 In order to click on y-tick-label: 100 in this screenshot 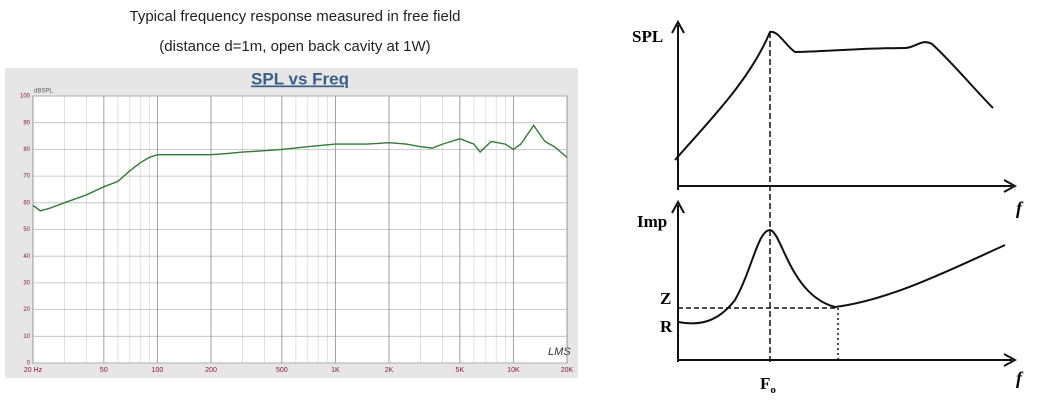, I will do `click(25, 97)`.